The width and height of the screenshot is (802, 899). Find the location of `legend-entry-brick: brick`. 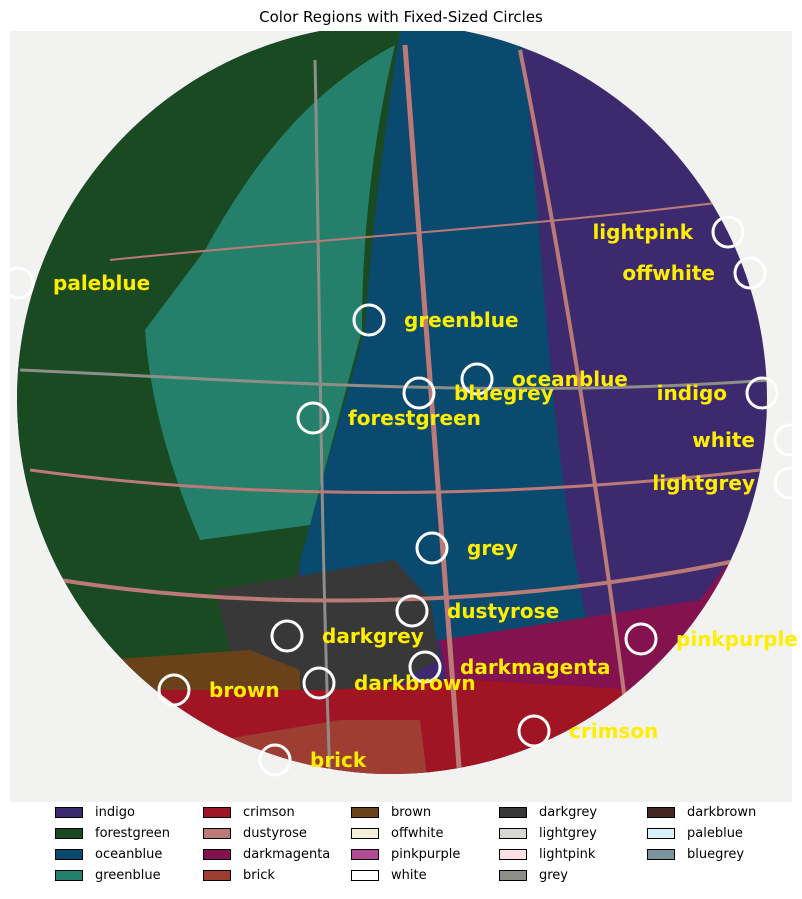

legend-entry-brick: brick is located at coordinates (273, 877).